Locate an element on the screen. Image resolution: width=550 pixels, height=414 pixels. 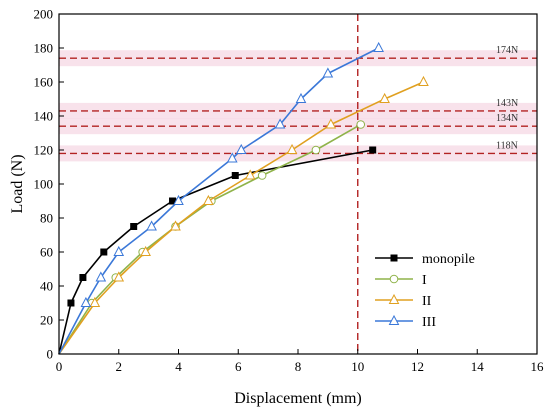
x-tick-label-6: 12 is located at coordinates (417, 366).